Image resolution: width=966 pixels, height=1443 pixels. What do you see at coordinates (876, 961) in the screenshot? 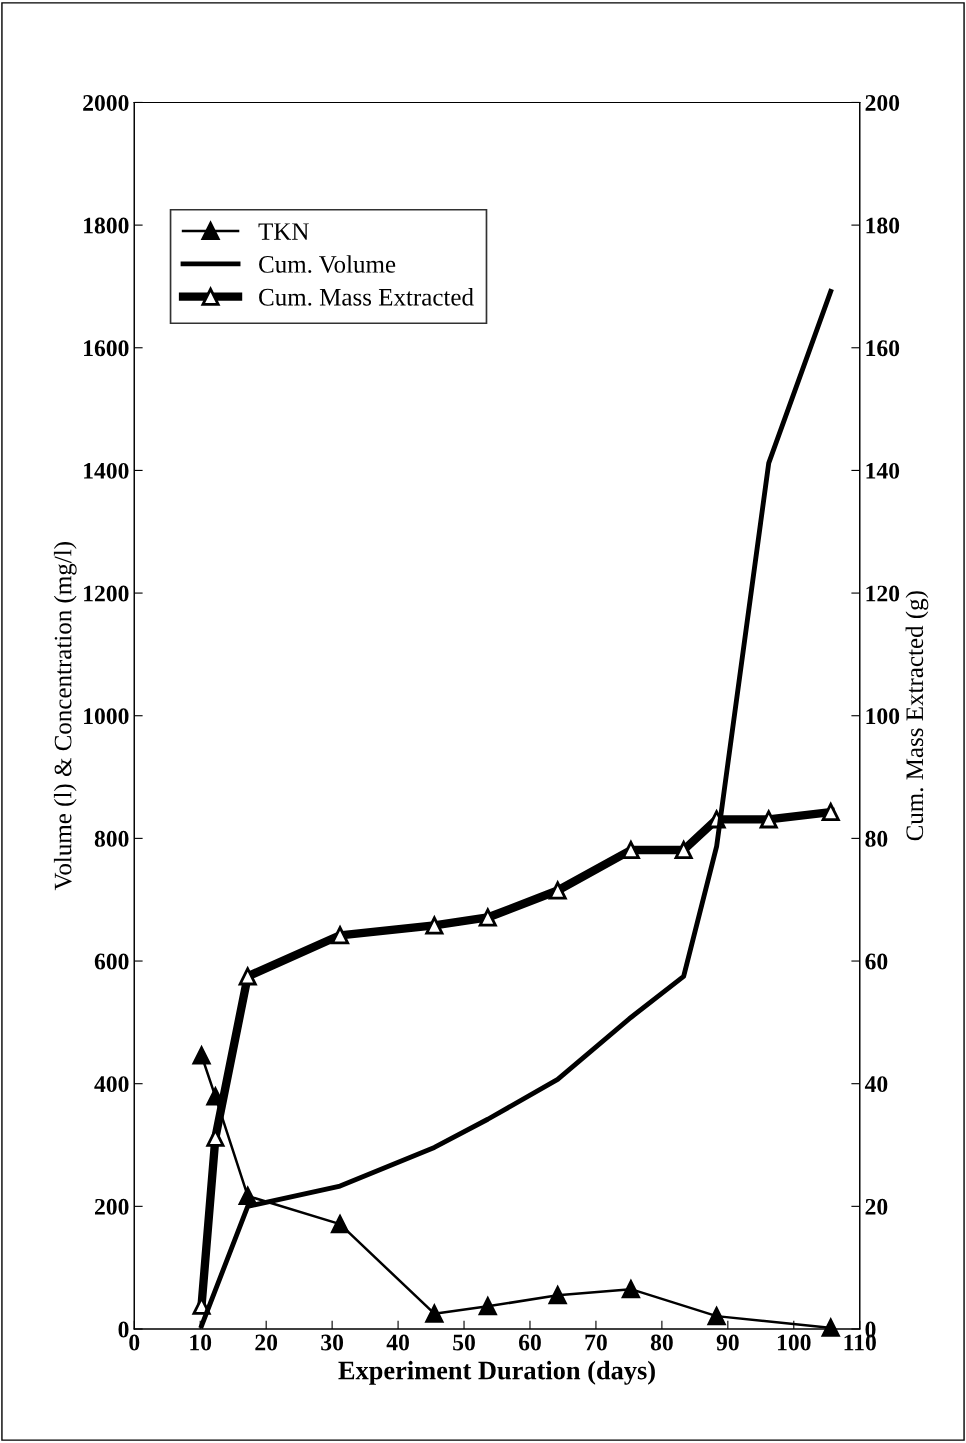
I see `y2-tick-label: 60` at bounding box center [876, 961].